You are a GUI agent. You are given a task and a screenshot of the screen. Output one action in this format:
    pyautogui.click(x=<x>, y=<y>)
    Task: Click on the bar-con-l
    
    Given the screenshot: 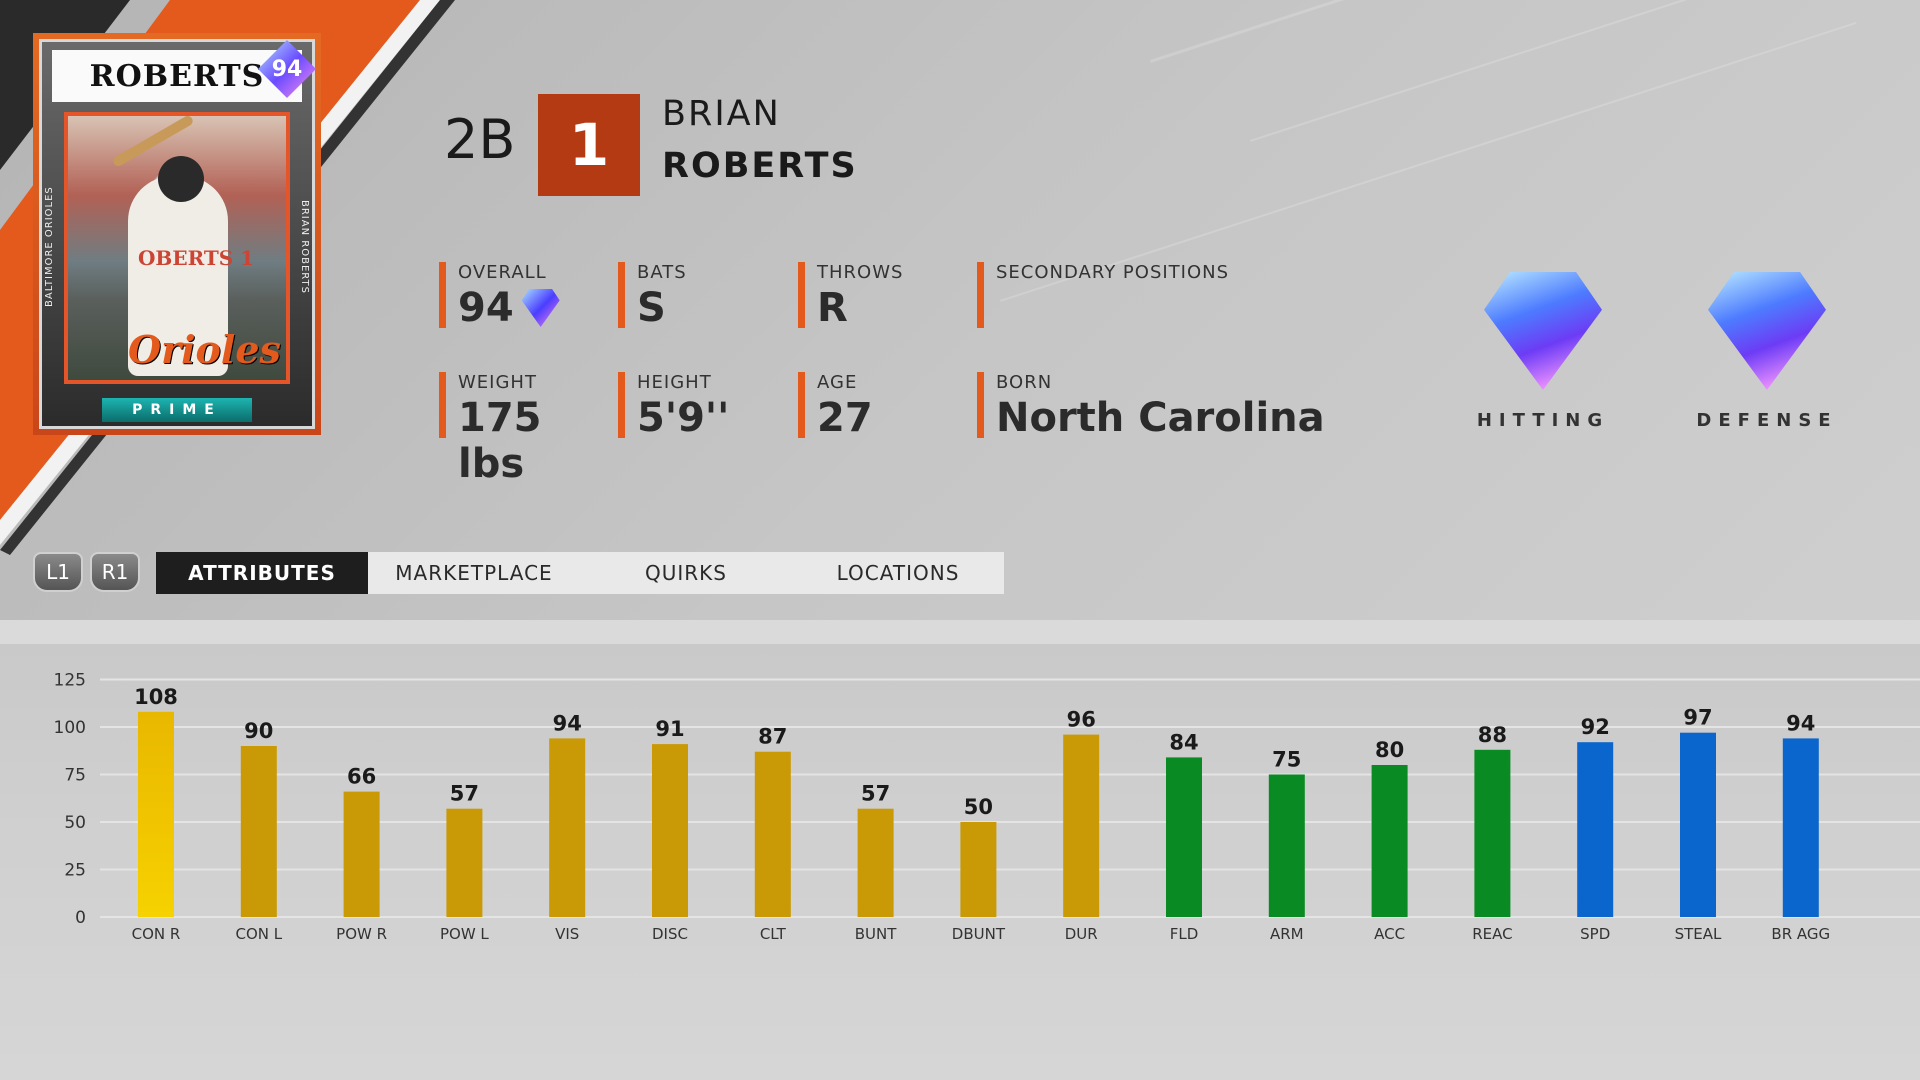 What is the action you would take?
    pyautogui.click(x=258, y=831)
    